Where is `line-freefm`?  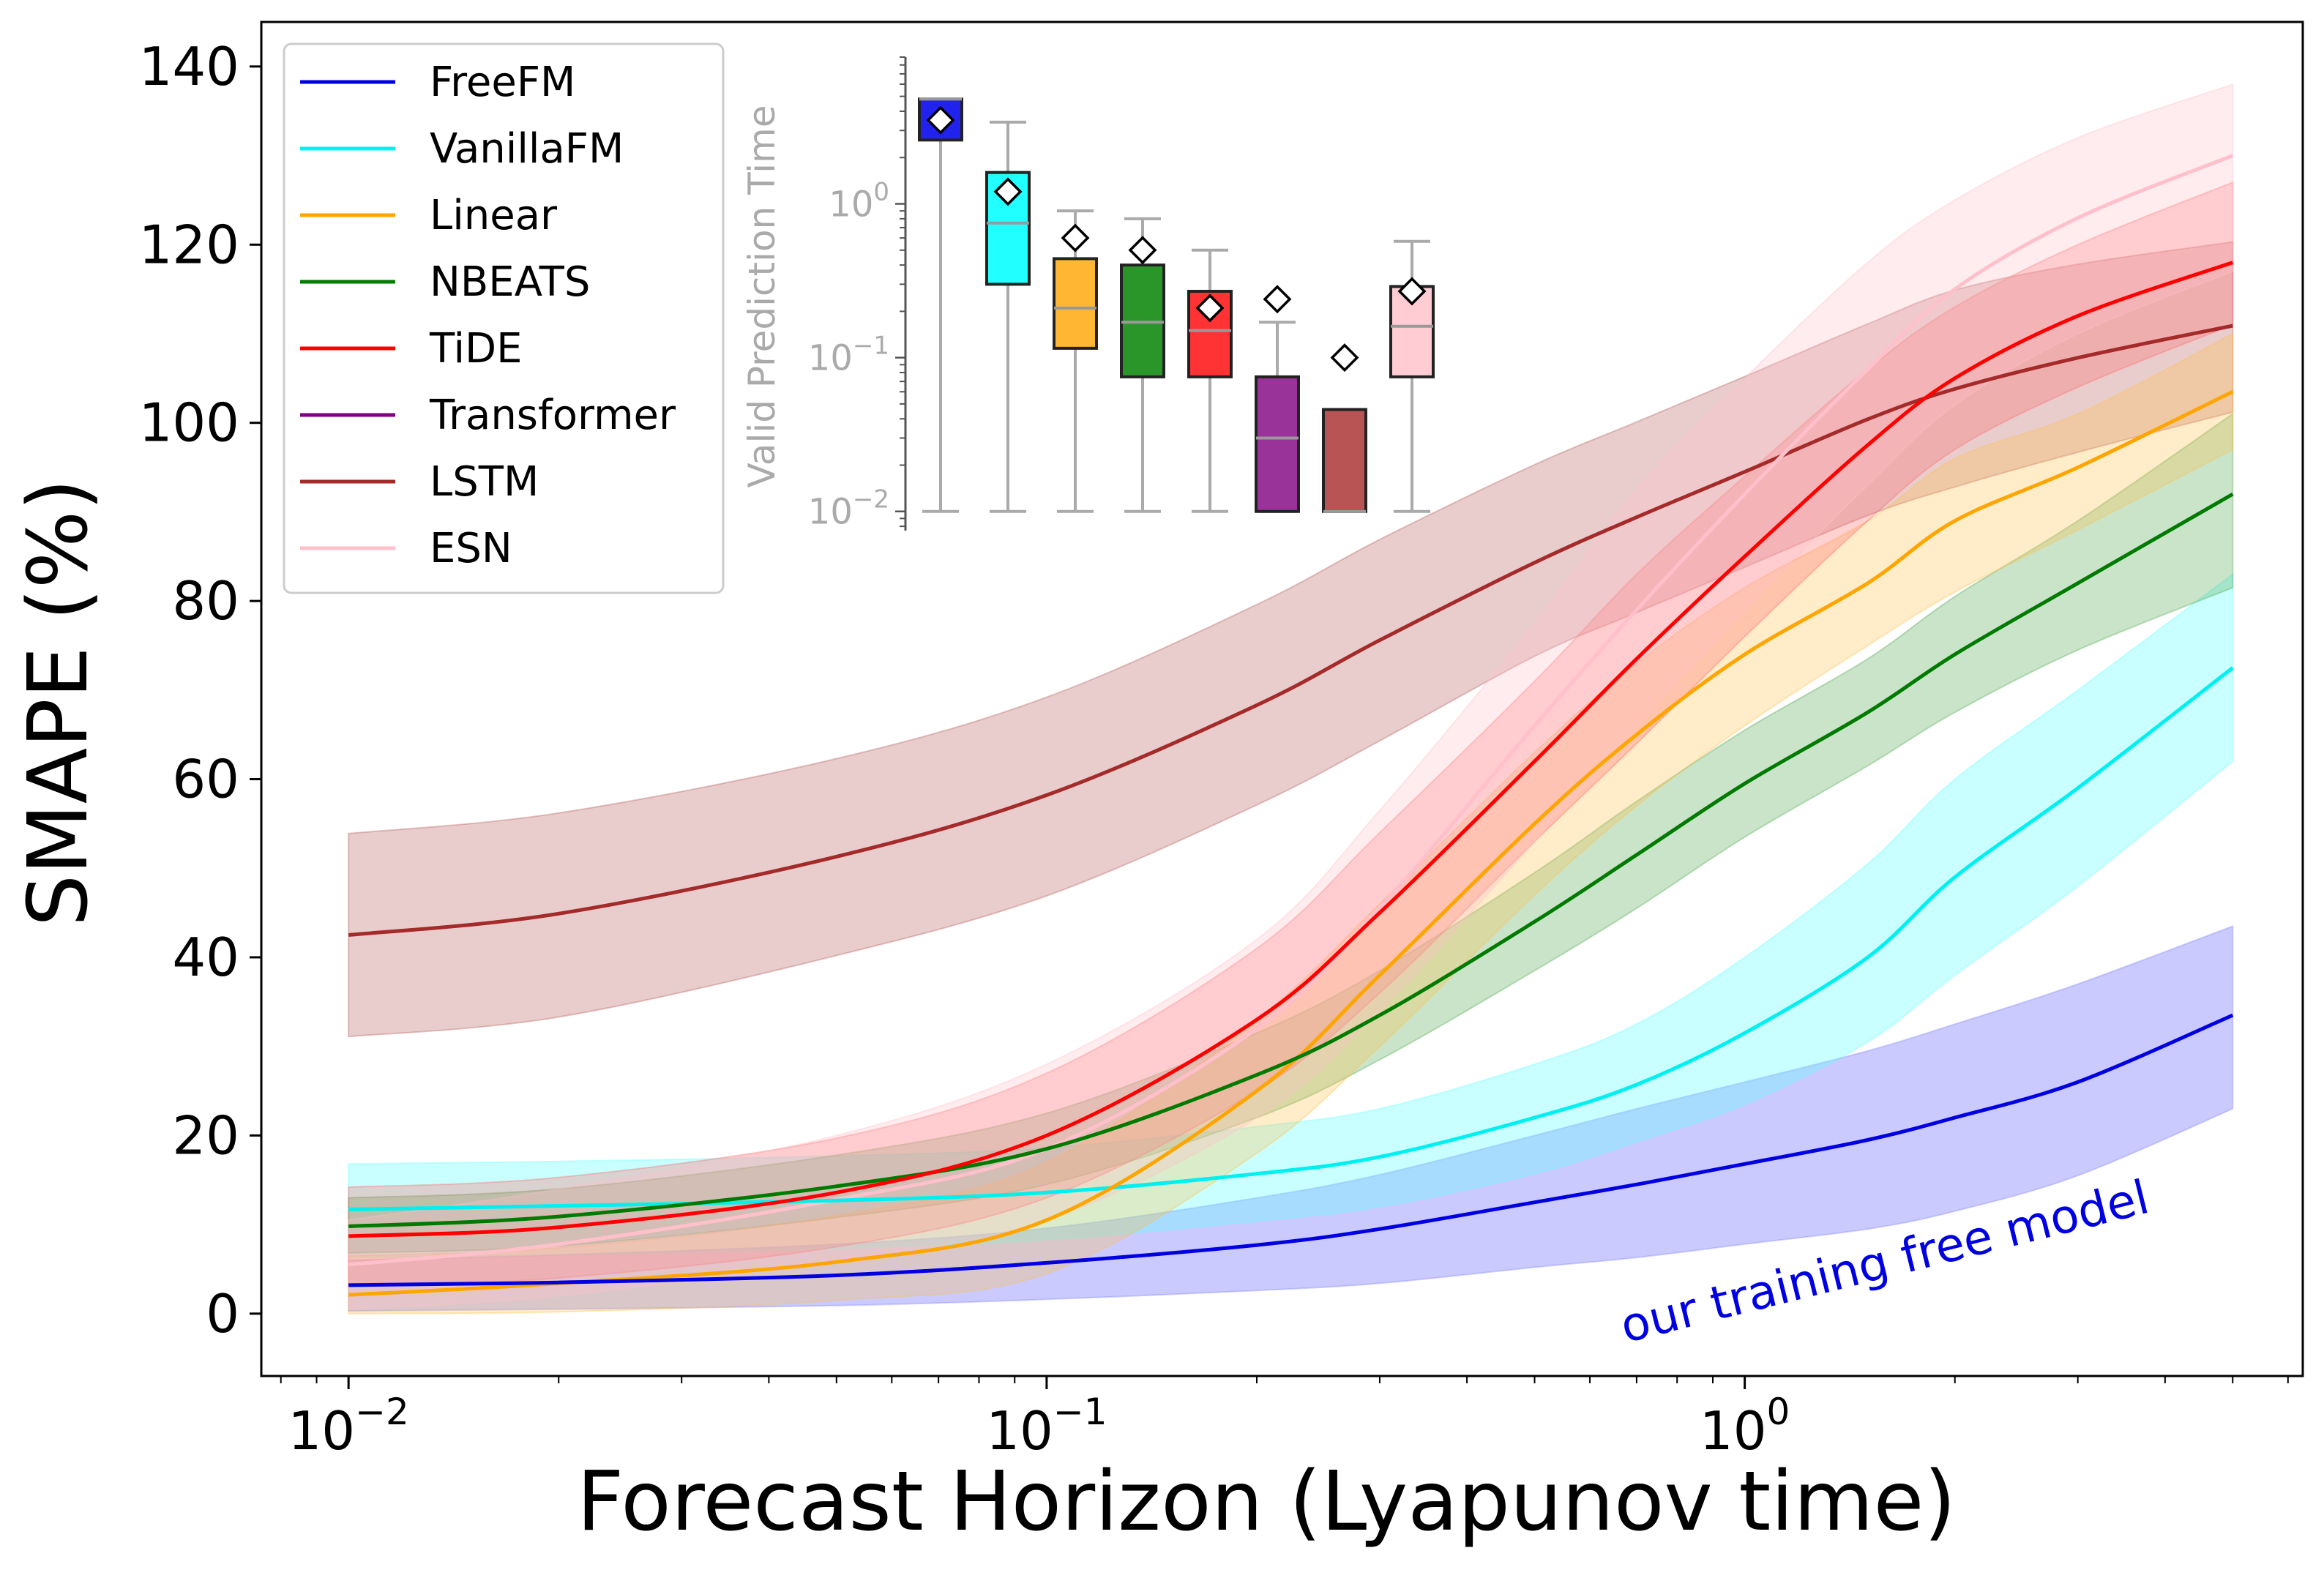 line-freefm is located at coordinates (1291, 1150).